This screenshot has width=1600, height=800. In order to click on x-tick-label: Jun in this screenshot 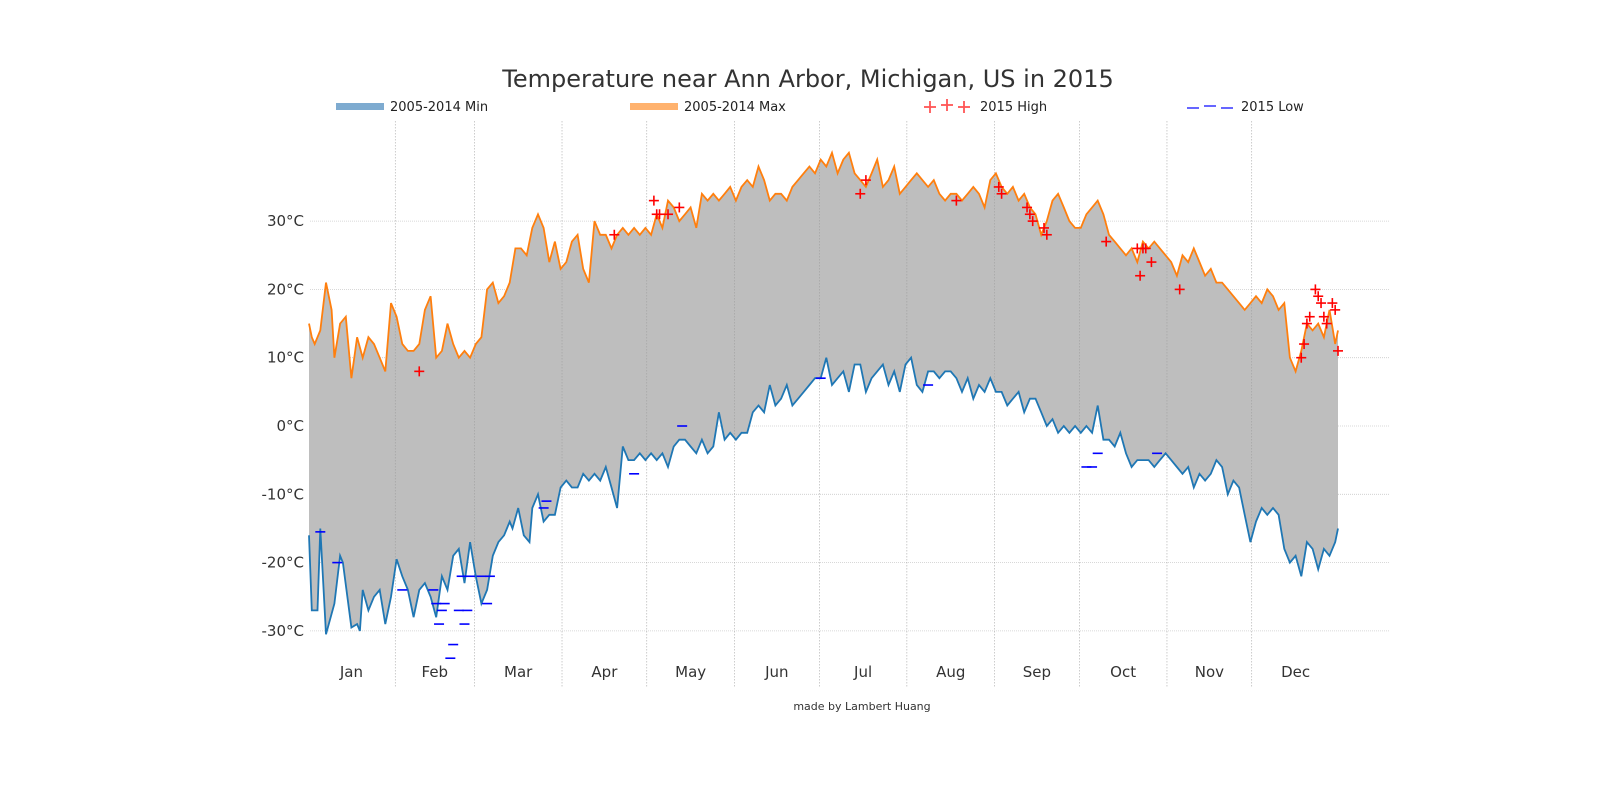, I will do `click(776, 672)`.